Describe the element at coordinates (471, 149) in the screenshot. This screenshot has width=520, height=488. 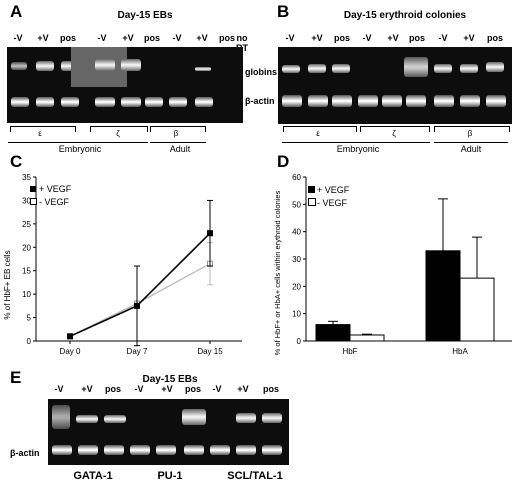
I see `adult-label: Adult` at that location.